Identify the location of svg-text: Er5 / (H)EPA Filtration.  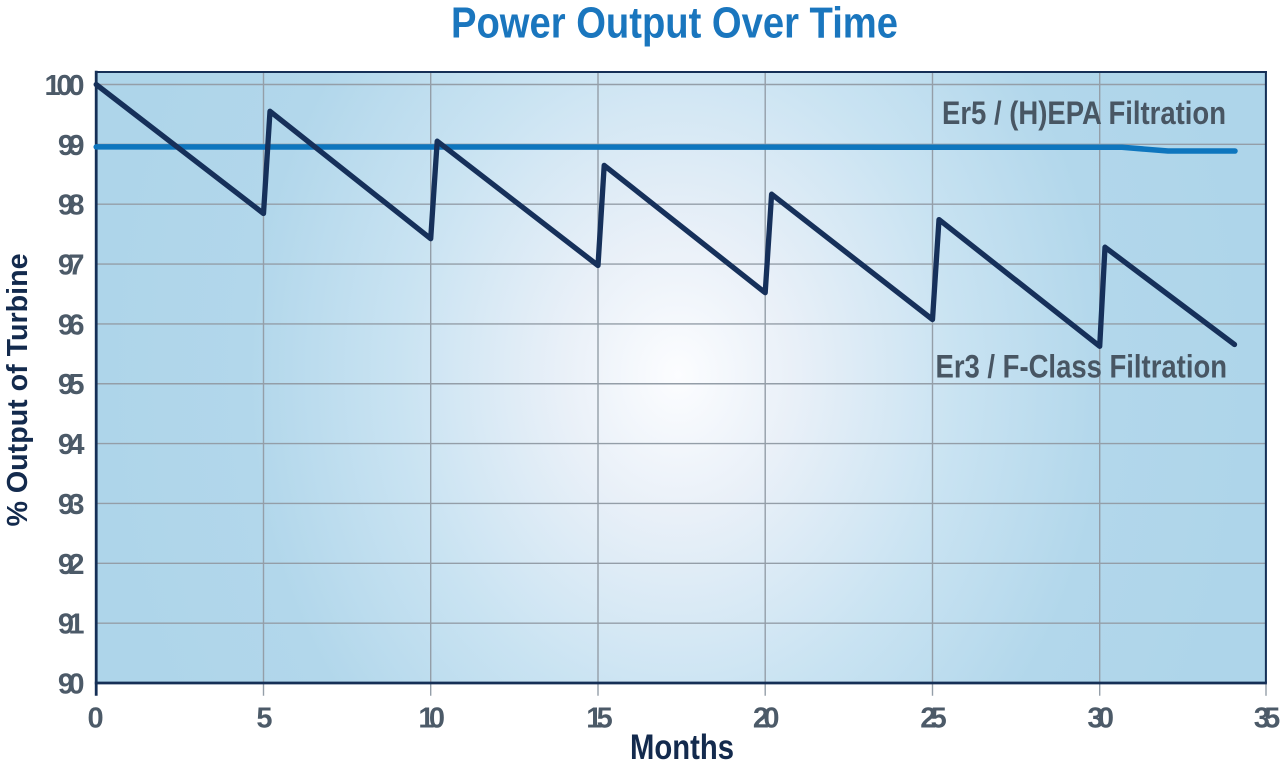
(1084, 113).